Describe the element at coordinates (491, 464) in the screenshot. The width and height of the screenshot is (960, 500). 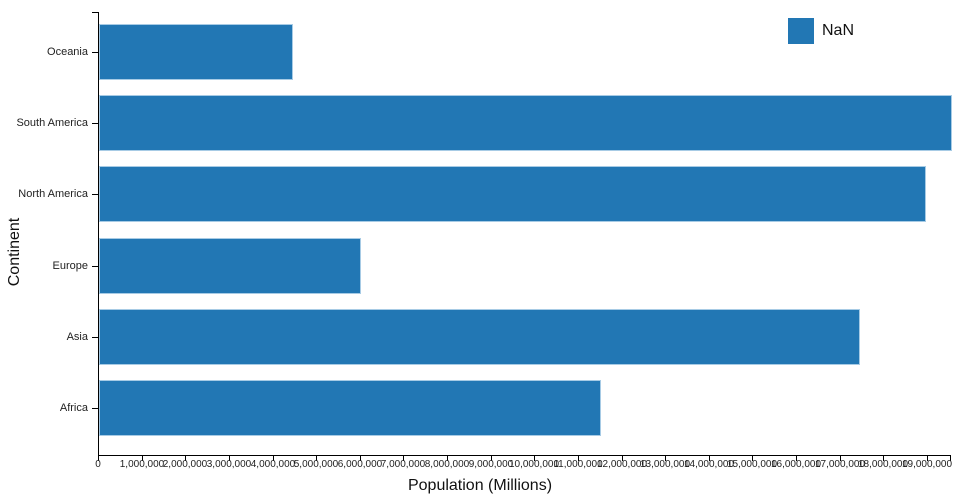
I see `x-tick-label-9: 9,000,000` at that location.